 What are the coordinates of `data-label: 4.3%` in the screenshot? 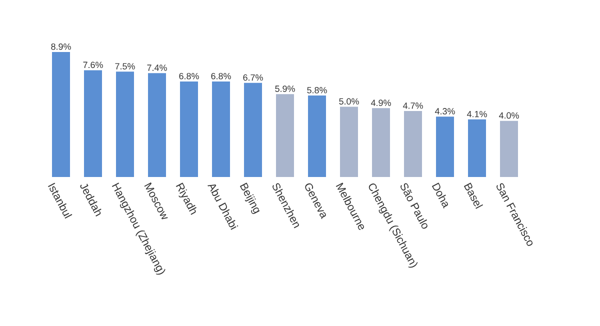 It's located at (444, 111).